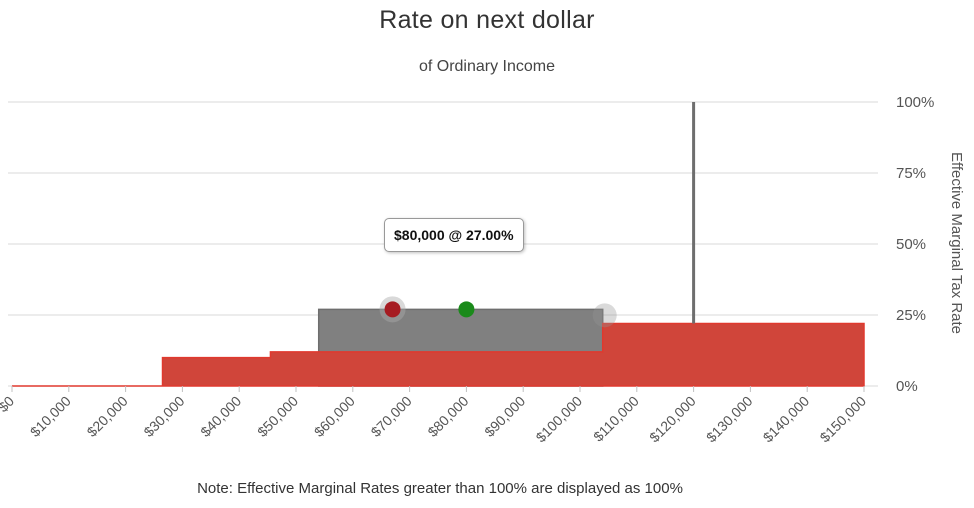  What do you see at coordinates (672, 419) in the screenshot?
I see `x-tick-label: $120,000` at bounding box center [672, 419].